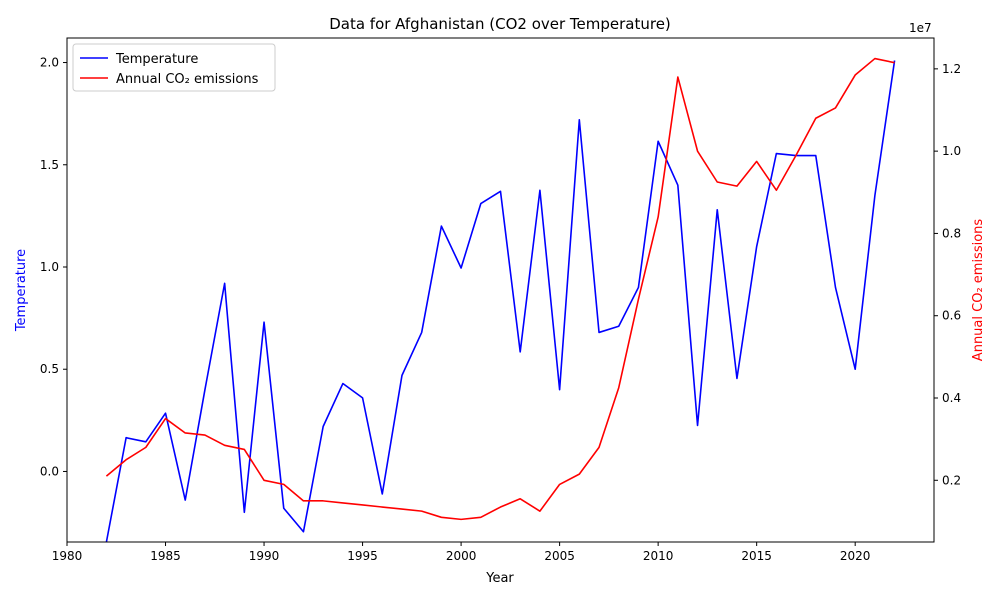 The image size is (1000, 600). What do you see at coordinates (49, 471) in the screenshot?
I see `y-left-tick-label: 0.0` at bounding box center [49, 471].